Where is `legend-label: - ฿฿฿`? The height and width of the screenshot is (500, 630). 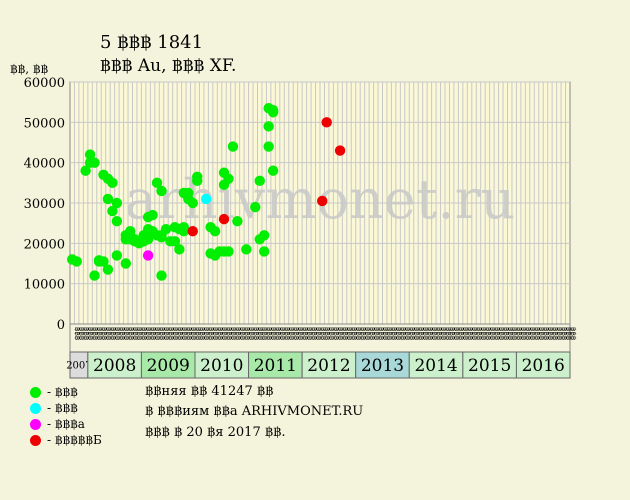 legend-label: - ฿฿฿ is located at coordinates (62, 392).